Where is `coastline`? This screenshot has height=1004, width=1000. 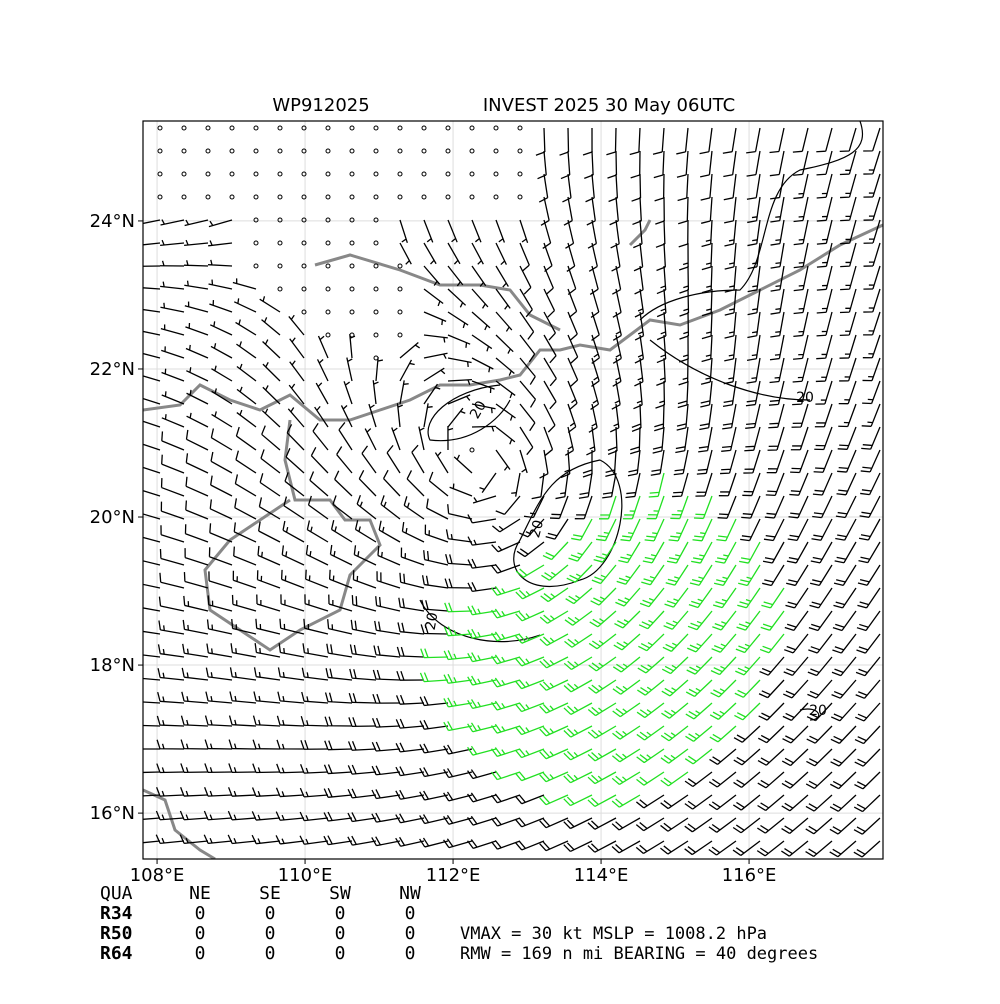
coastline is located at coordinates (179, 823).